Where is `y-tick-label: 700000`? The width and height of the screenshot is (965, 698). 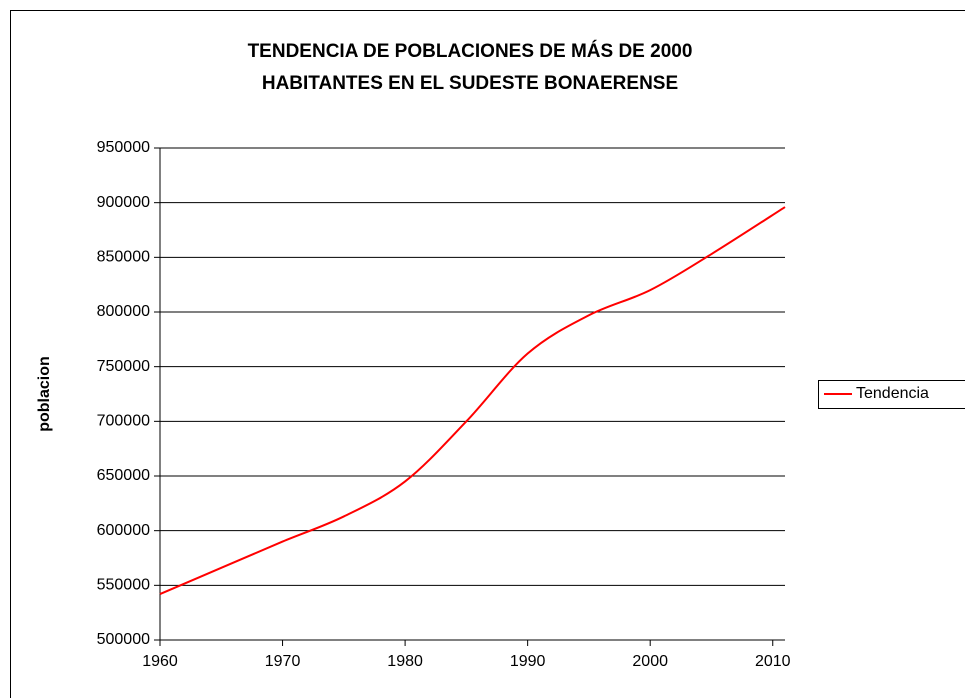 y-tick-label: 700000 is located at coordinates (123, 421).